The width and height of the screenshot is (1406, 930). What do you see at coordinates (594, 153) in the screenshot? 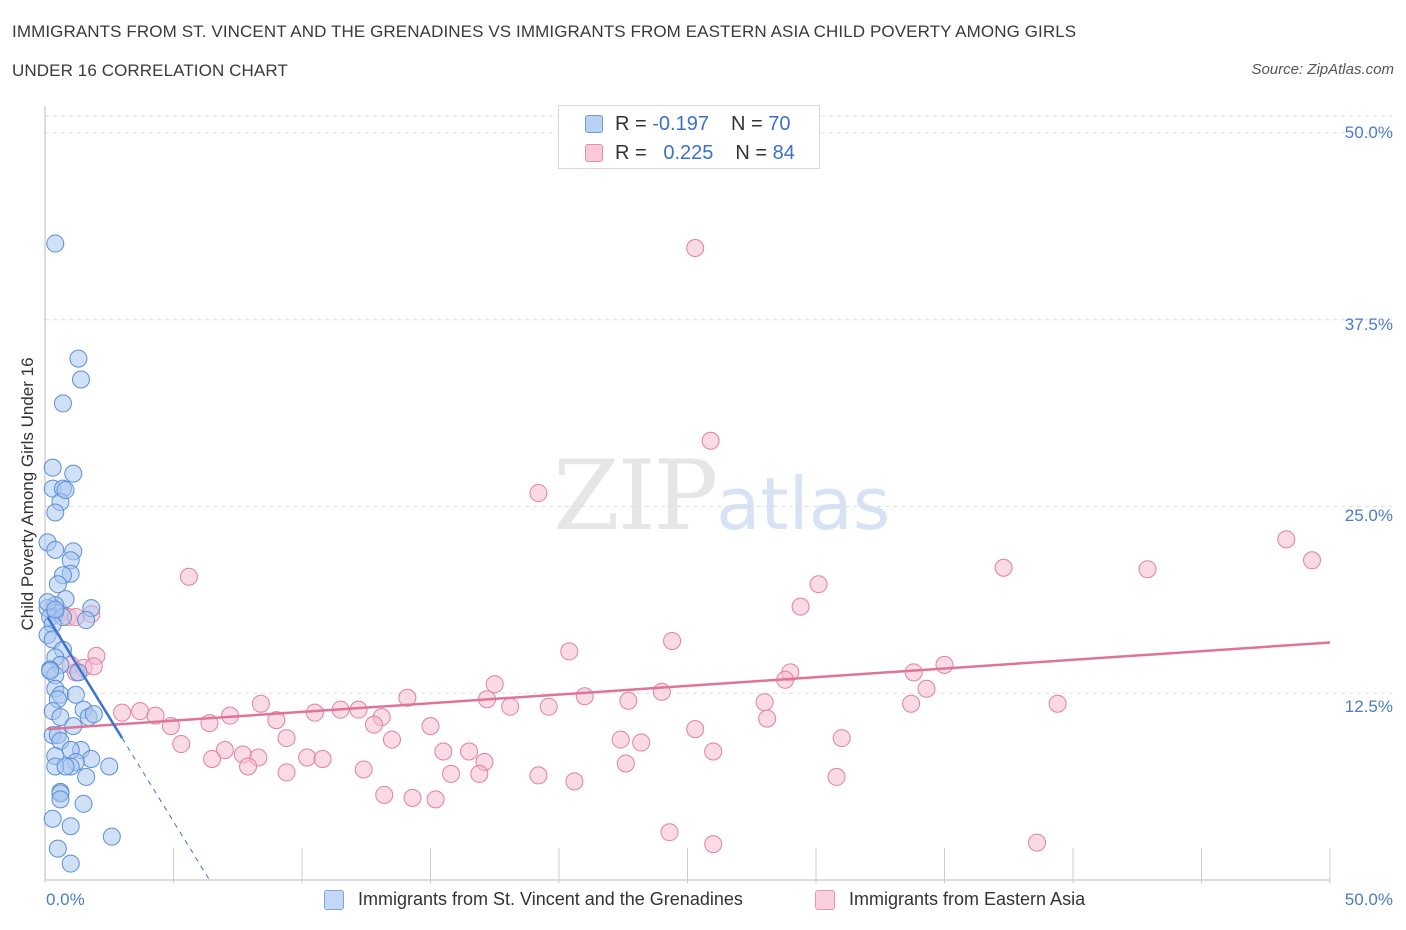
I see `stats-swatch-eastern-asia` at bounding box center [594, 153].